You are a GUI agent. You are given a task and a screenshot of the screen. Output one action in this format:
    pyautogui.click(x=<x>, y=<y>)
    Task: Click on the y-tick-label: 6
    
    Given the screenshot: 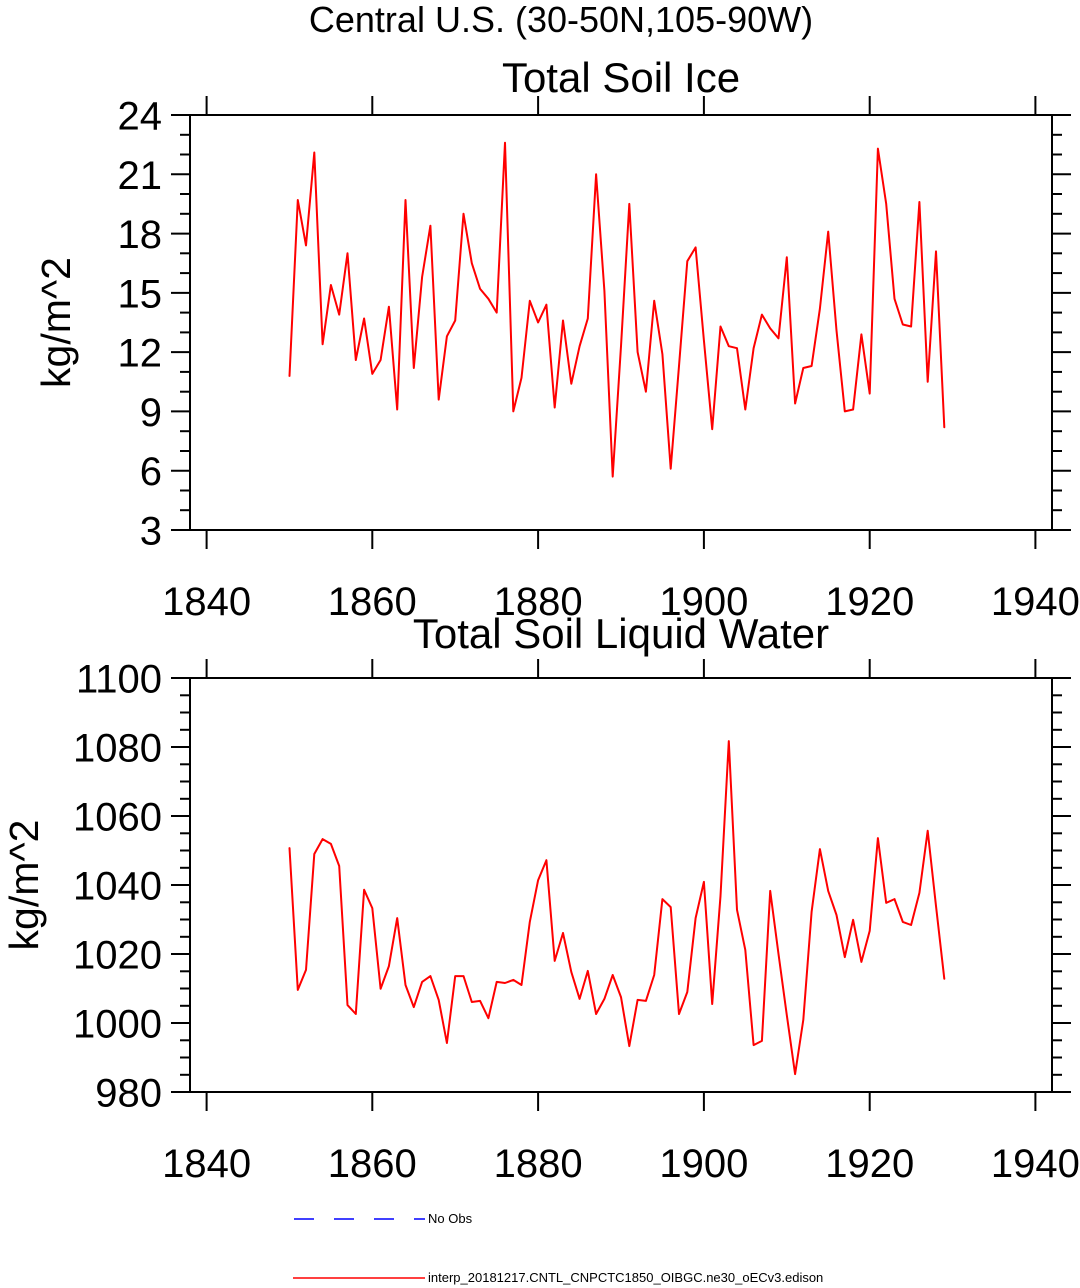 What is the action you would take?
    pyautogui.click(x=151, y=472)
    